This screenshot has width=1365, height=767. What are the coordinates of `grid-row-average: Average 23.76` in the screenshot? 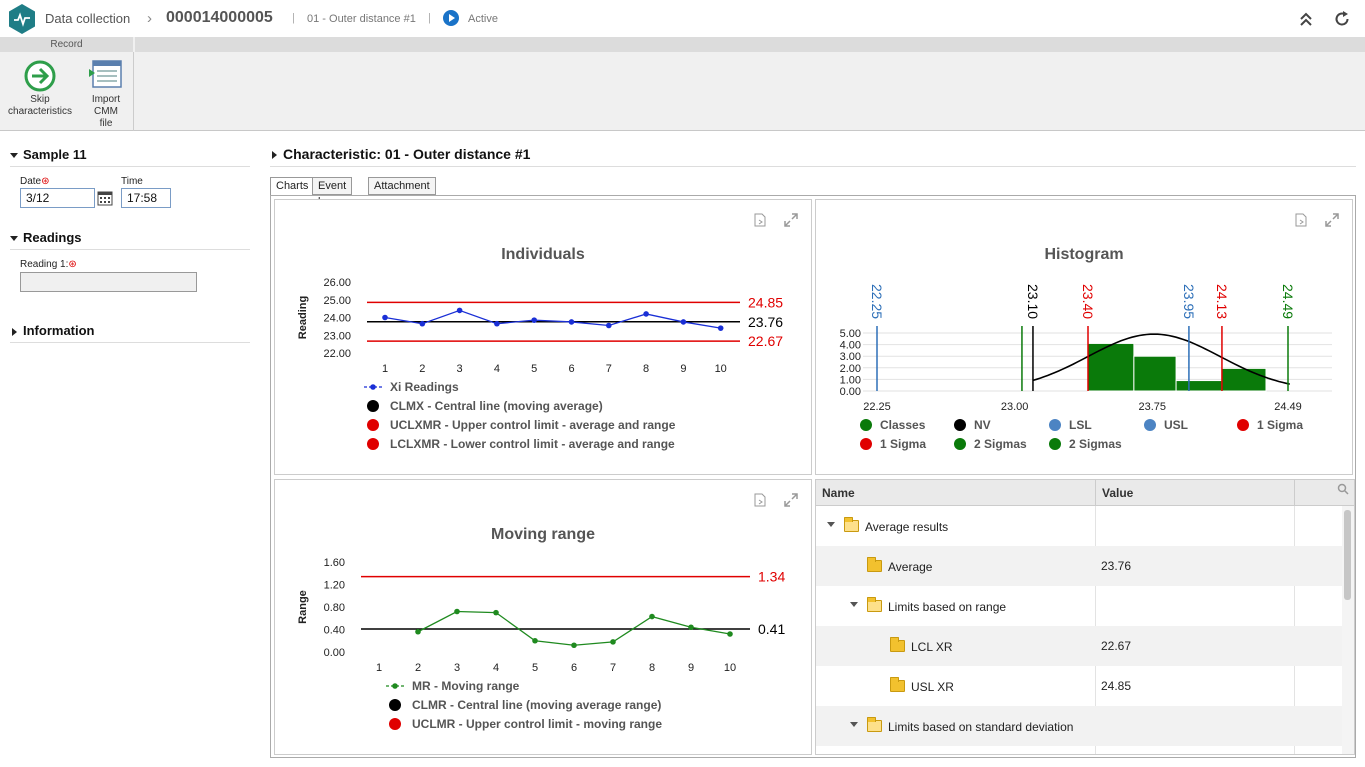 It's located at (1079, 566).